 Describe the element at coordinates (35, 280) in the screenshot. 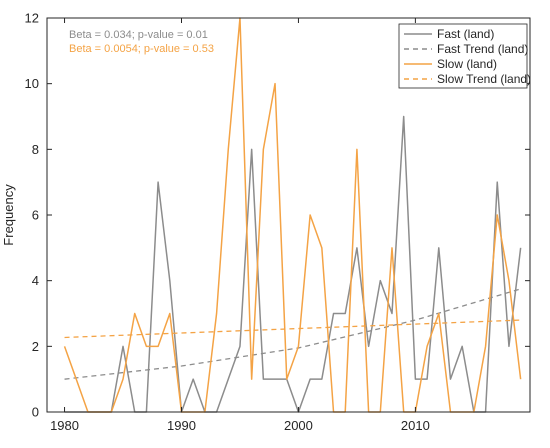

I see `y-tick-label: 4` at that location.